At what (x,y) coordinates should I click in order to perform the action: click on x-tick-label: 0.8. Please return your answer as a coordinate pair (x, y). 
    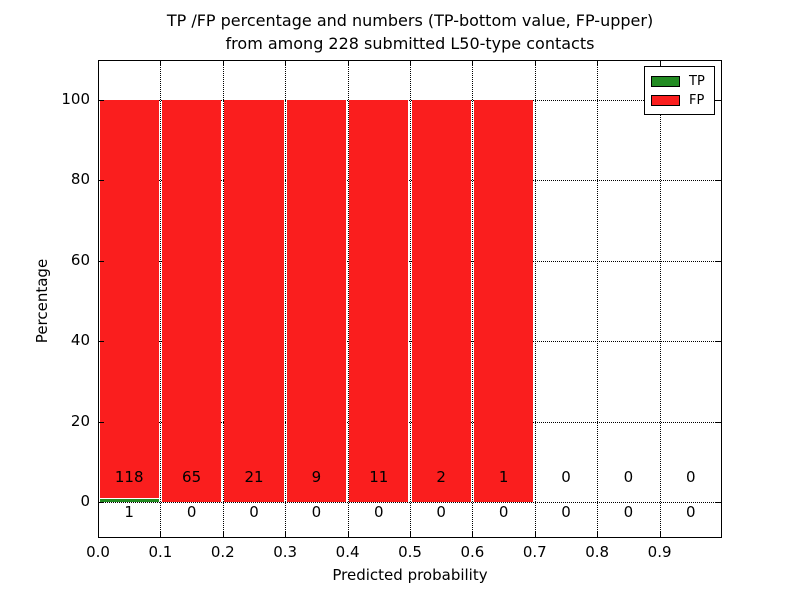
    Looking at the image, I should click on (597, 552).